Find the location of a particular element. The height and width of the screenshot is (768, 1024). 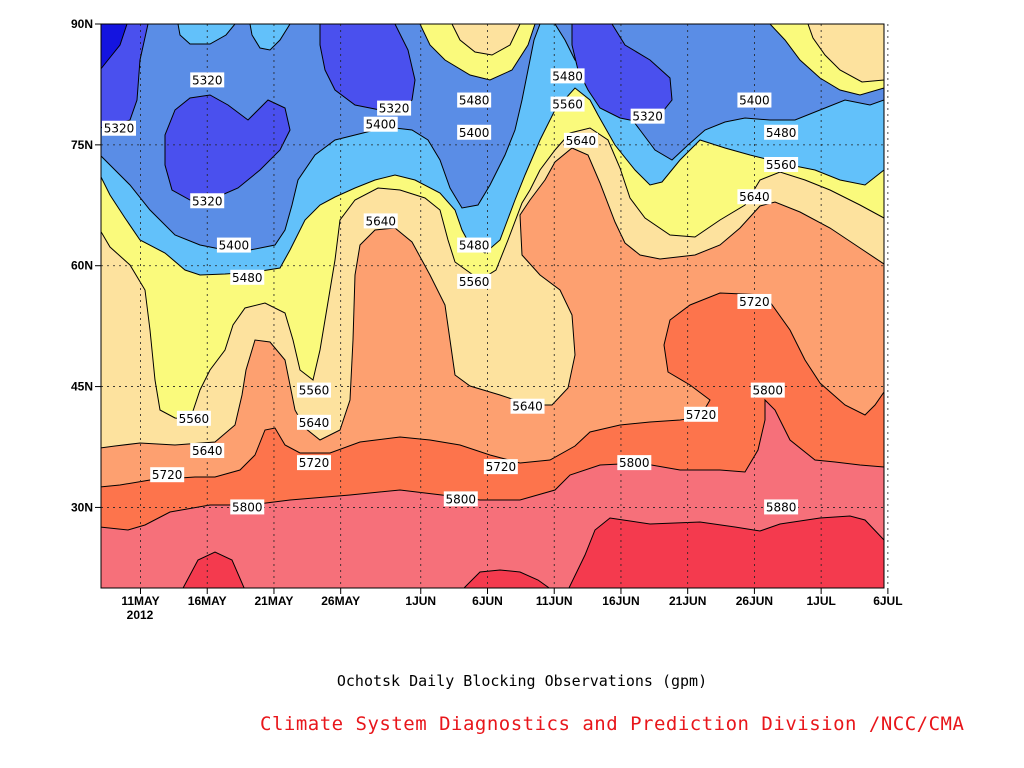

contour-label-text: 5880 is located at coordinates (781, 507).